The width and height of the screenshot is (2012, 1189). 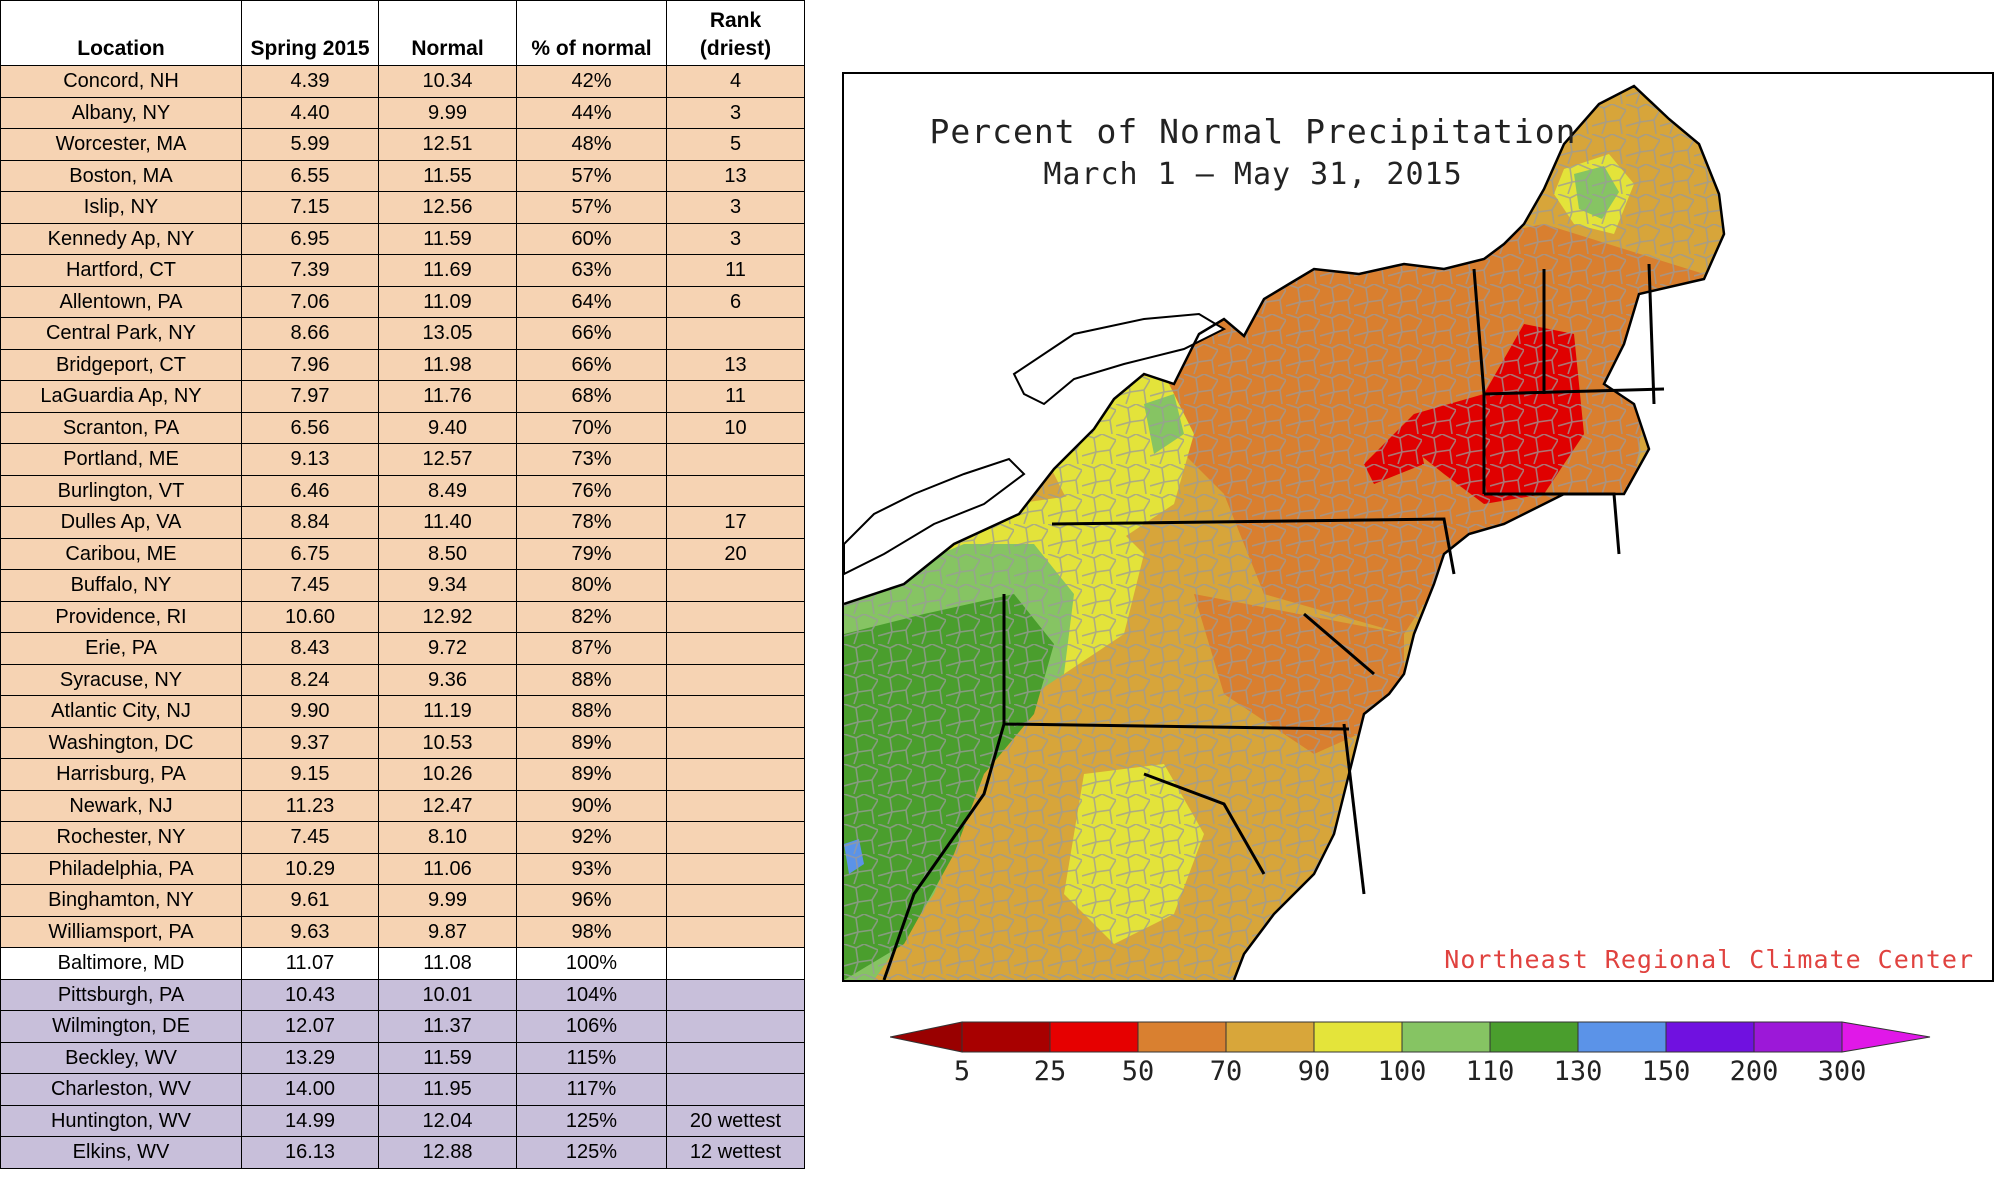 I want to click on cell-normal: 11.98, so click(x=447, y=364).